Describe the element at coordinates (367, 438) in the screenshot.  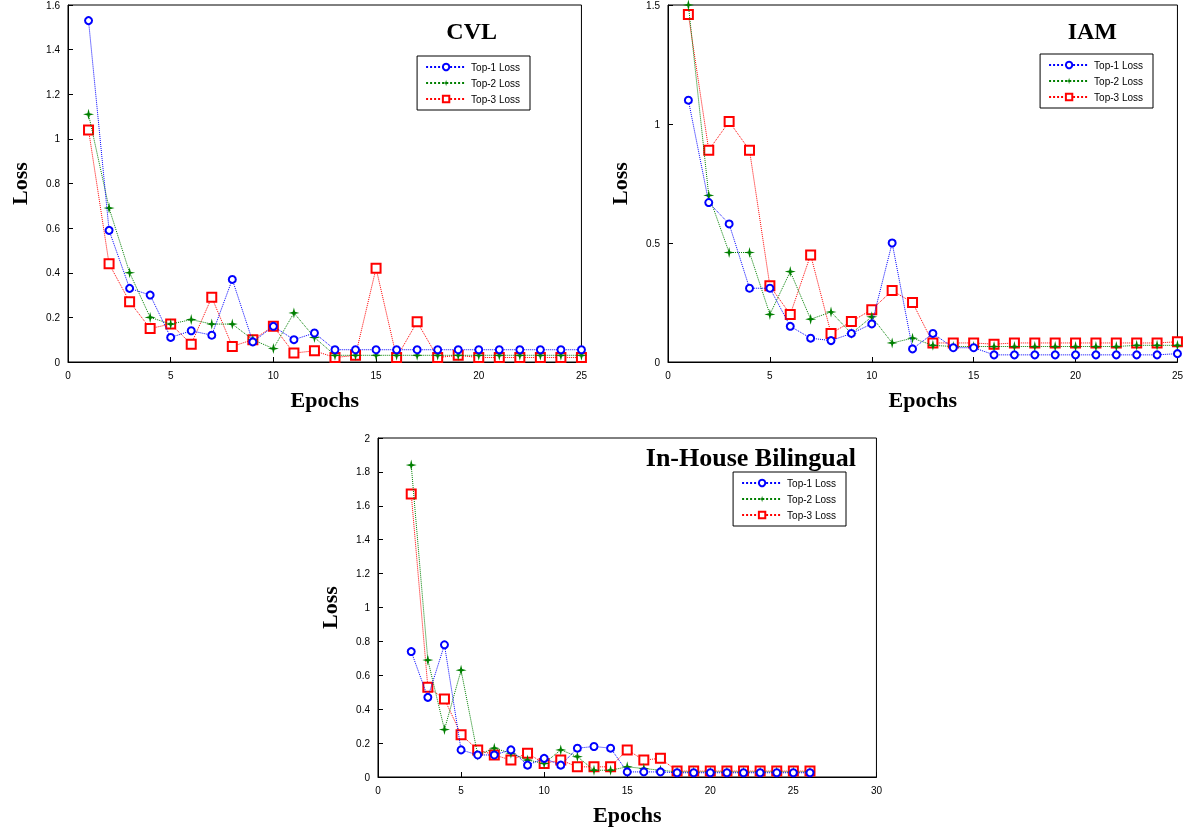
I see `y-tick-label: 2` at that location.